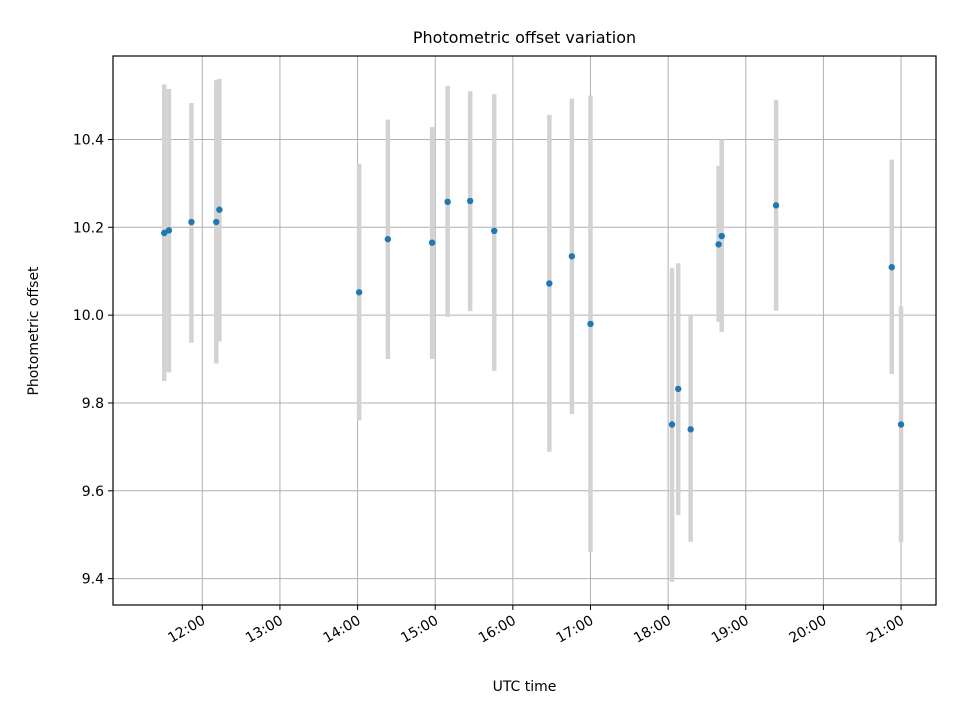 This screenshot has width=960, height=720. Describe the element at coordinates (342, 630) in the screenshot. I see `x-tick-label: 14:00` at that location.